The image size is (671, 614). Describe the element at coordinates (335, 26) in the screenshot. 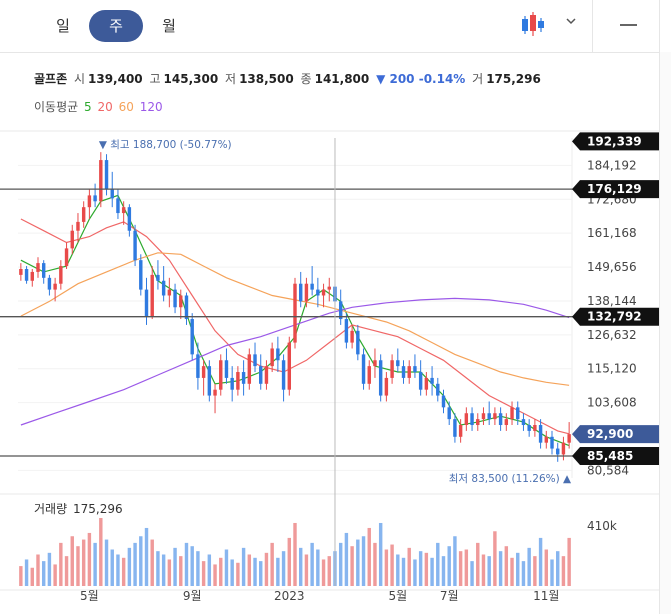

I see `period-toolbar: 일 주 월` at that location.